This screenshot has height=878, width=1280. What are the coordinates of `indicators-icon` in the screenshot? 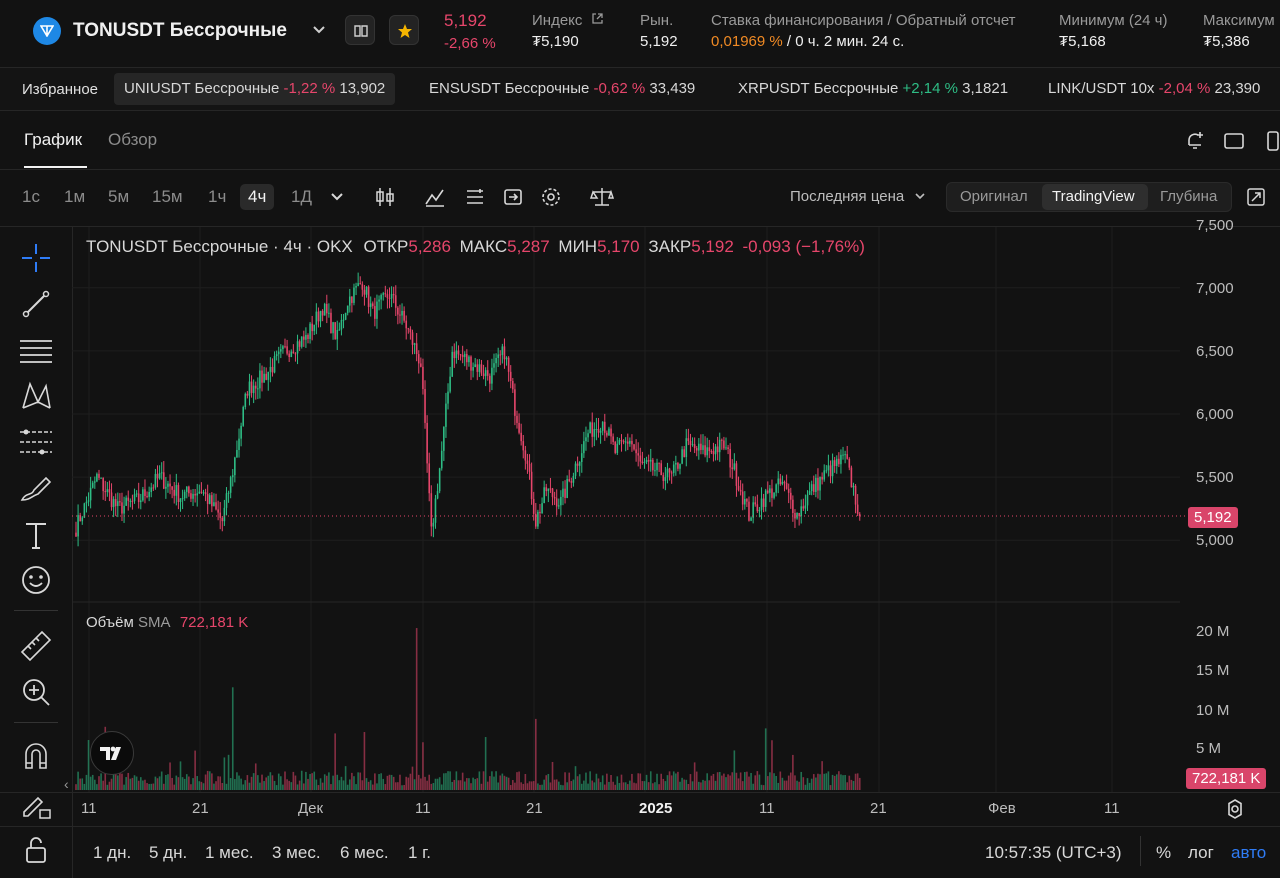 It's located at (435, 199).